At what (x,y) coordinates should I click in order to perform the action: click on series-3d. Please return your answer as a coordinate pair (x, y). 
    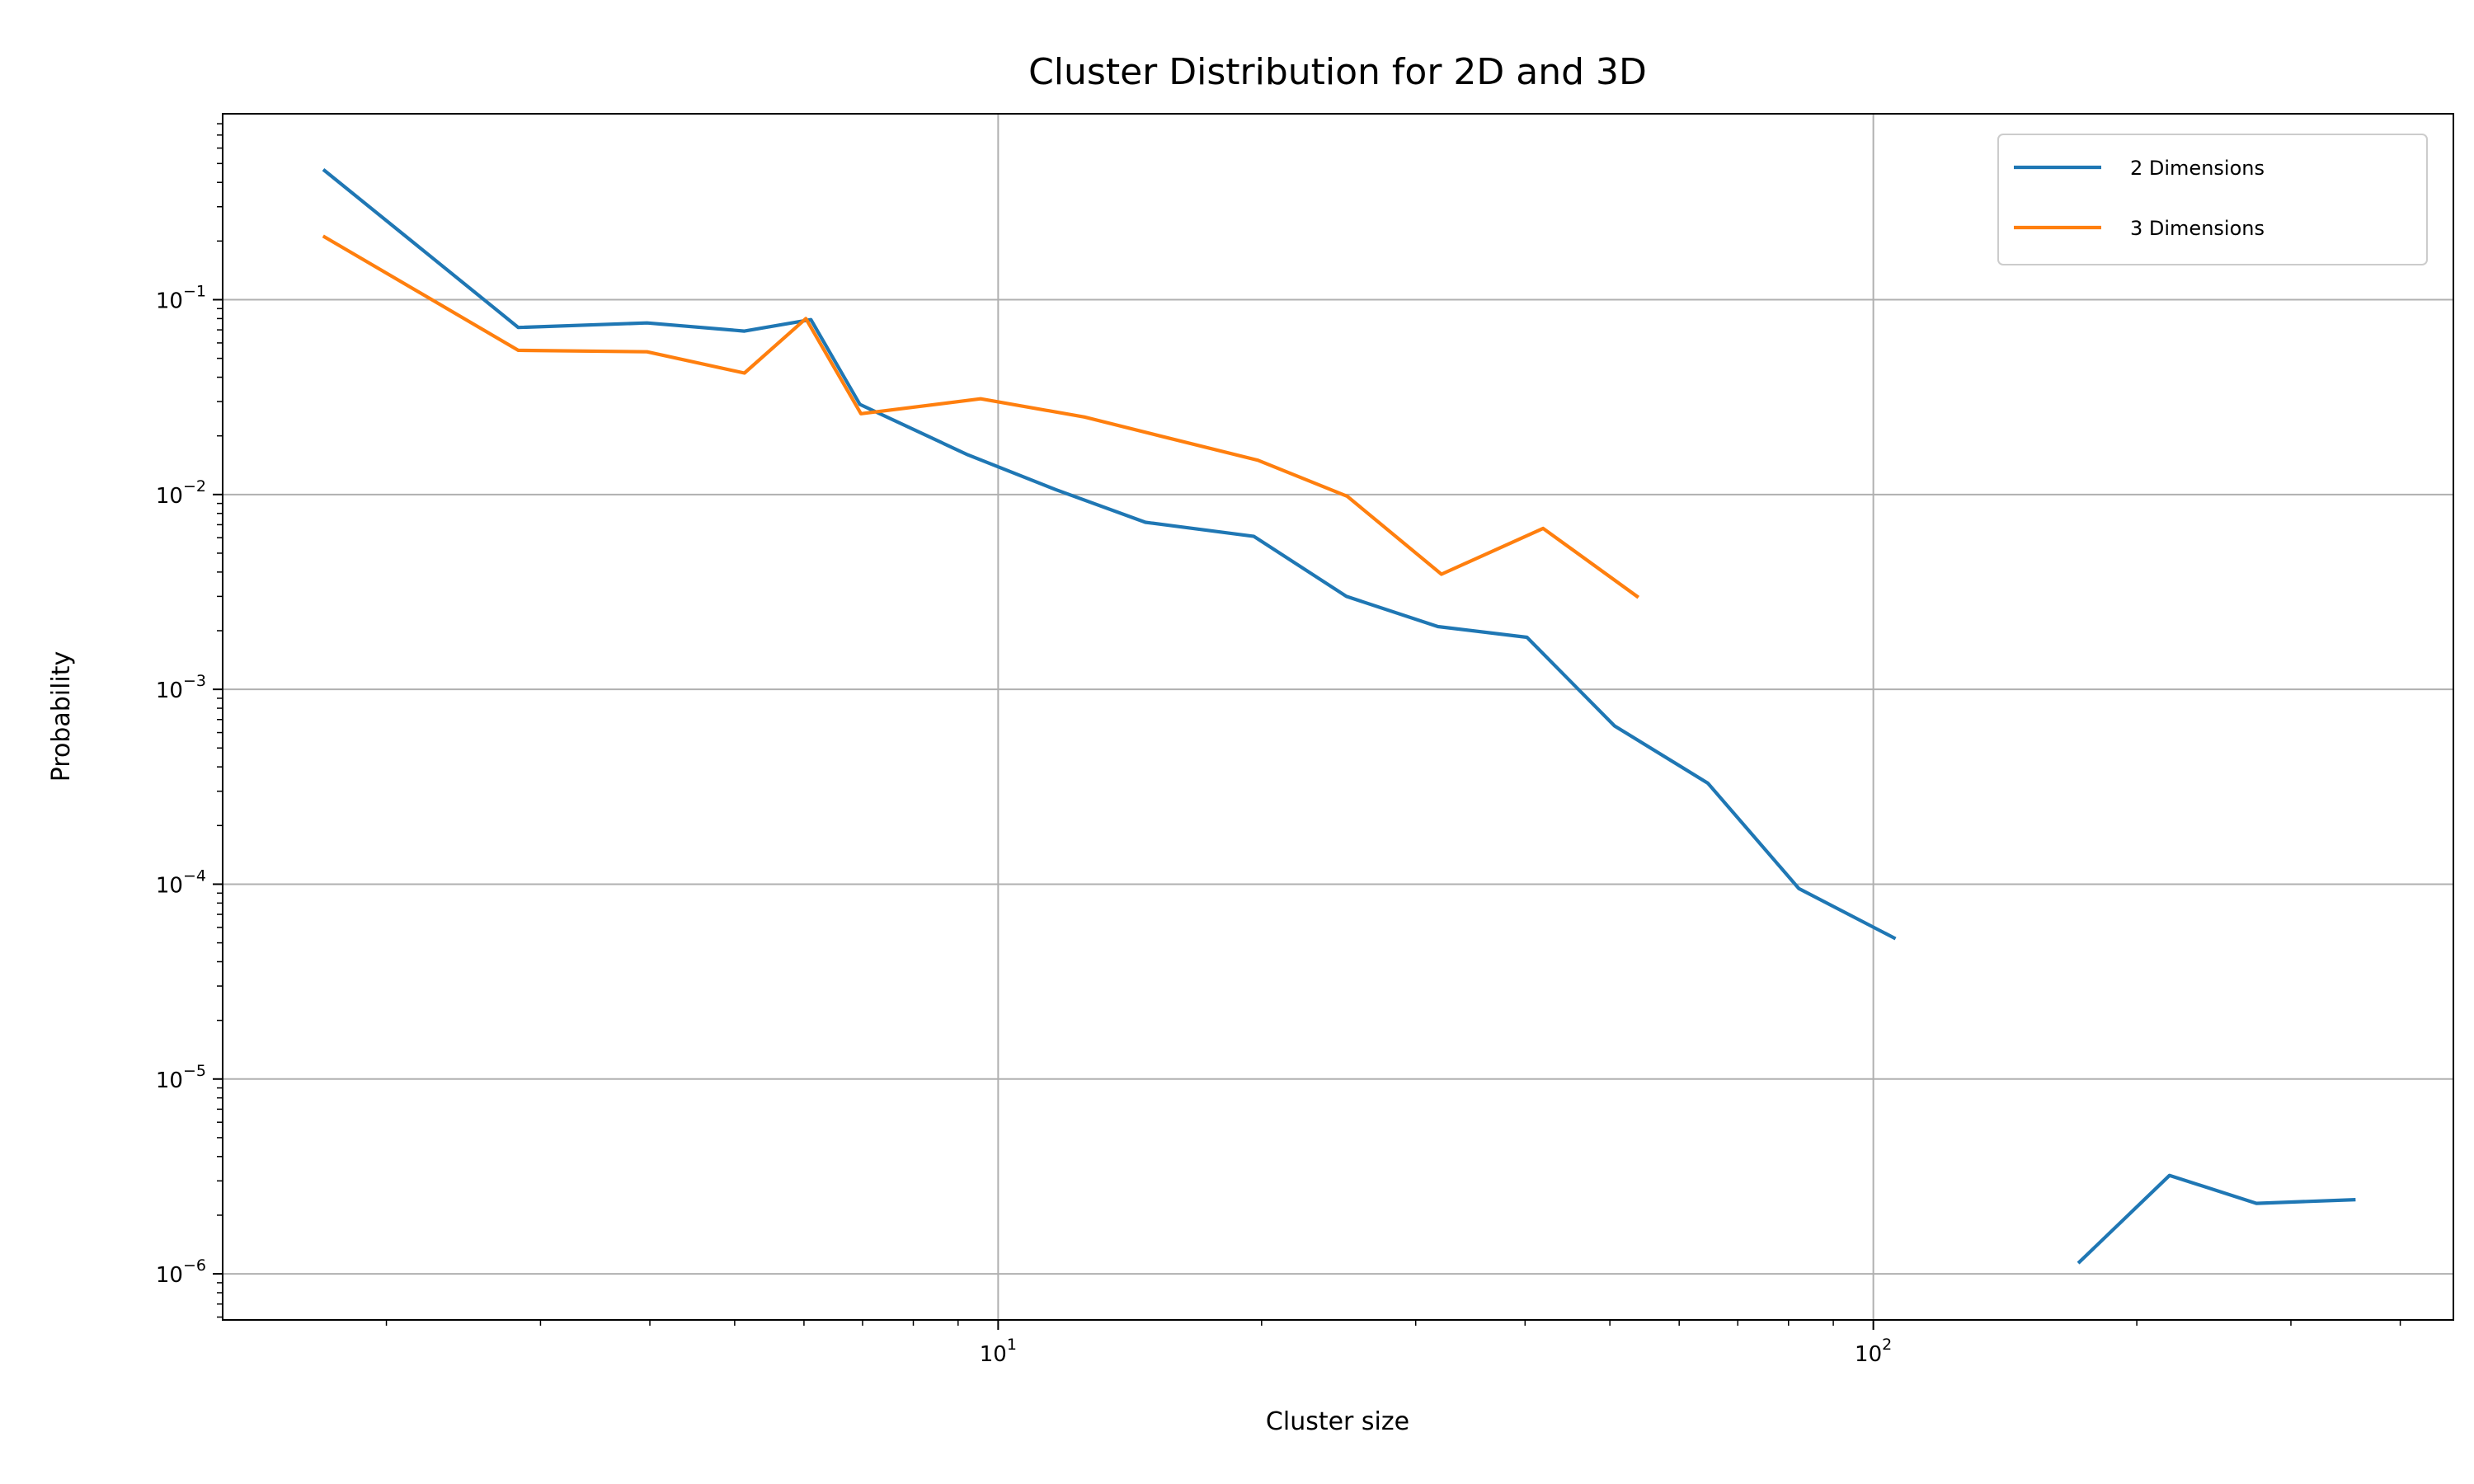
    Looking at the image, I should click on (981, 416).